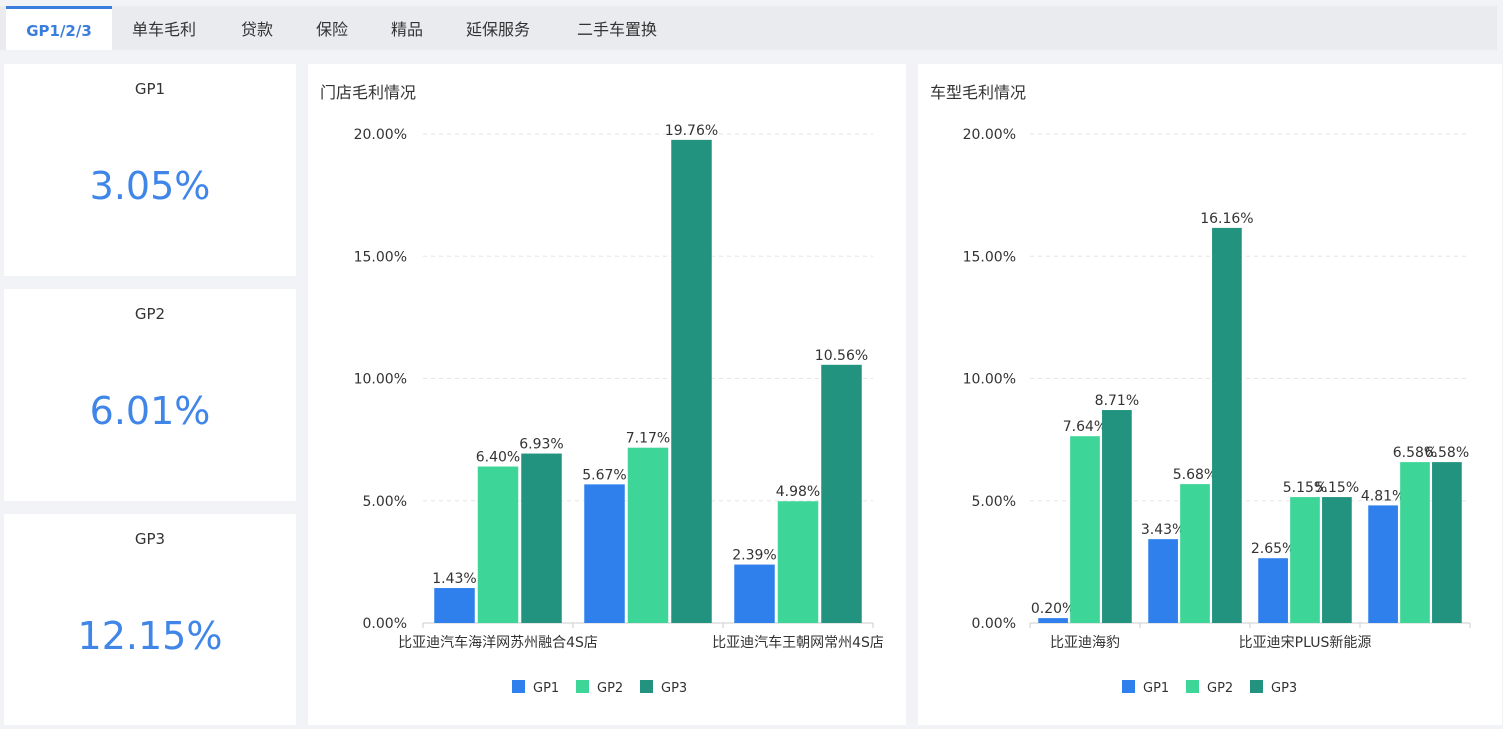 The height and width of the screenshot is (729, 1503). What do you see at coordinates (1273, 549) in the screenshot?
I see `bar-value-label: 2.65%` at bounding box center [1273, 549].